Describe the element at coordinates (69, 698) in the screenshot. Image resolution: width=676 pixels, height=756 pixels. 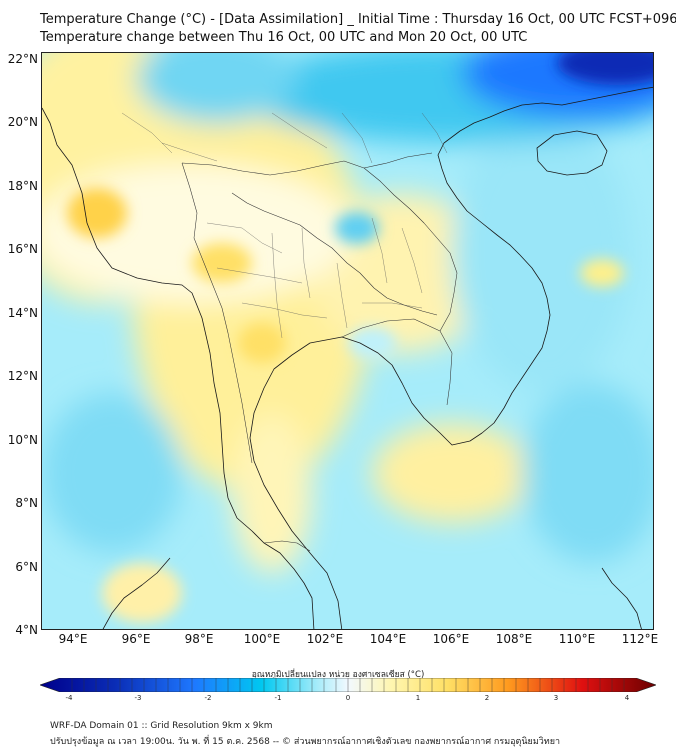
I see `colorbar-tick-m4: -4` at that location.